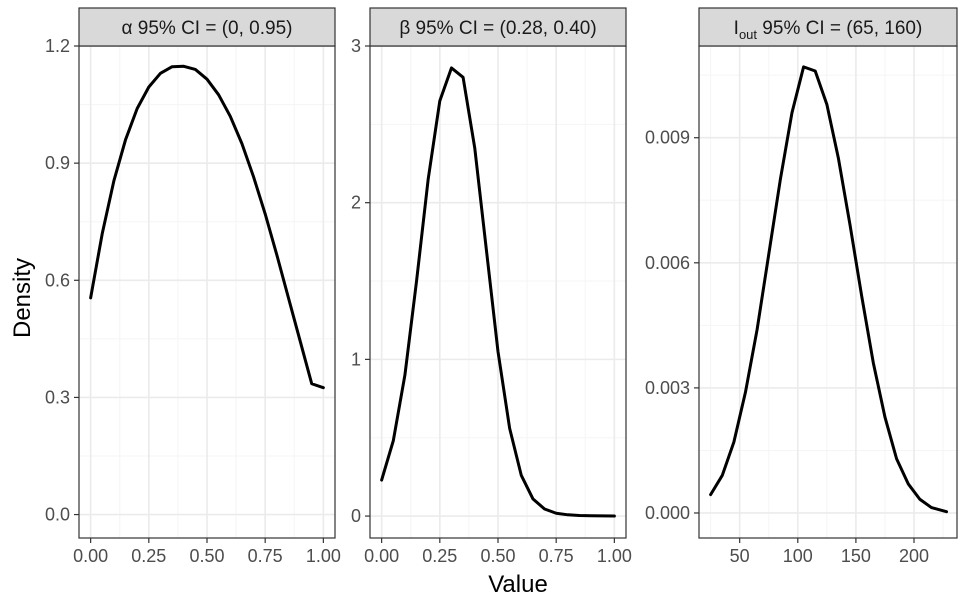 This screenshot has width=969, height=611. What do you see at coordinates (828, 30) in the screenshot?
I see `facet-strip-title: Iout 95% CI = (65, 160)` at bounding box center [828, 30].